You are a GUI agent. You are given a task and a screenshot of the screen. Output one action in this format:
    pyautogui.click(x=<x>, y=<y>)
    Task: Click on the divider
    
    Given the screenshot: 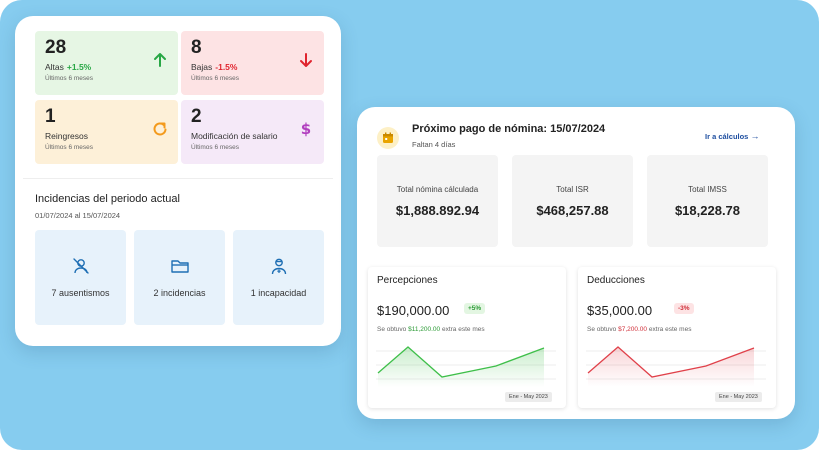 What is the action you would take?
    pyautogui.click(x=178, y=178)
    